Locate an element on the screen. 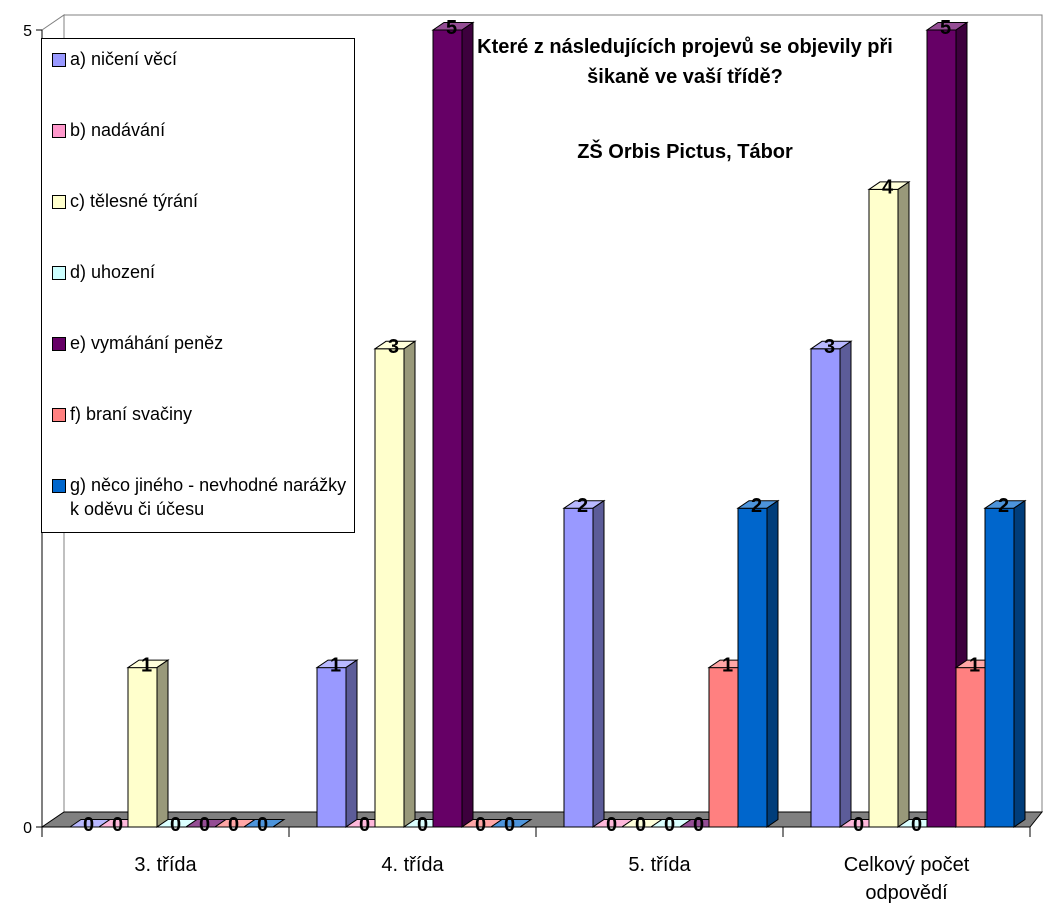 This screenshot has height=913, width=1047. x-tick-label: 4. třída is located at coordinates (412, 865).